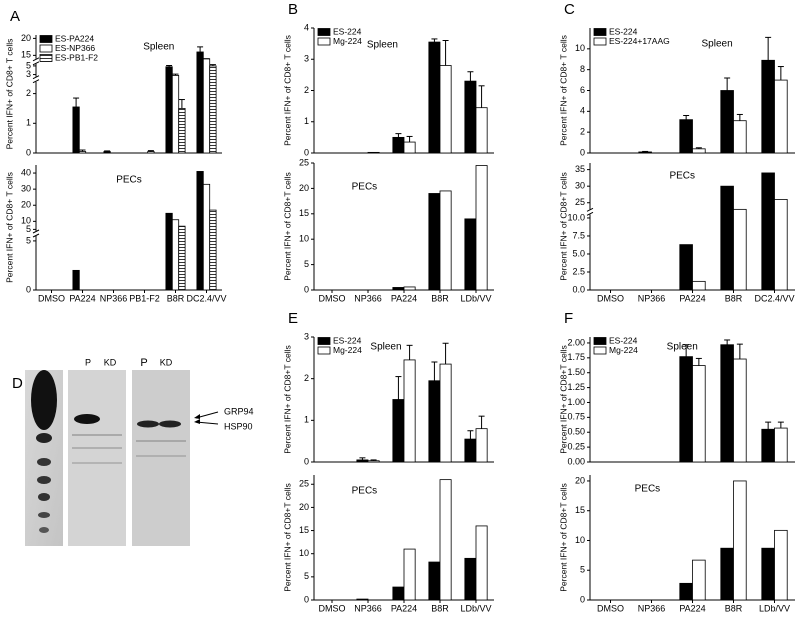 This screenshot has height=617, width=800. I want to click on arrow-head, so click(197, 421).